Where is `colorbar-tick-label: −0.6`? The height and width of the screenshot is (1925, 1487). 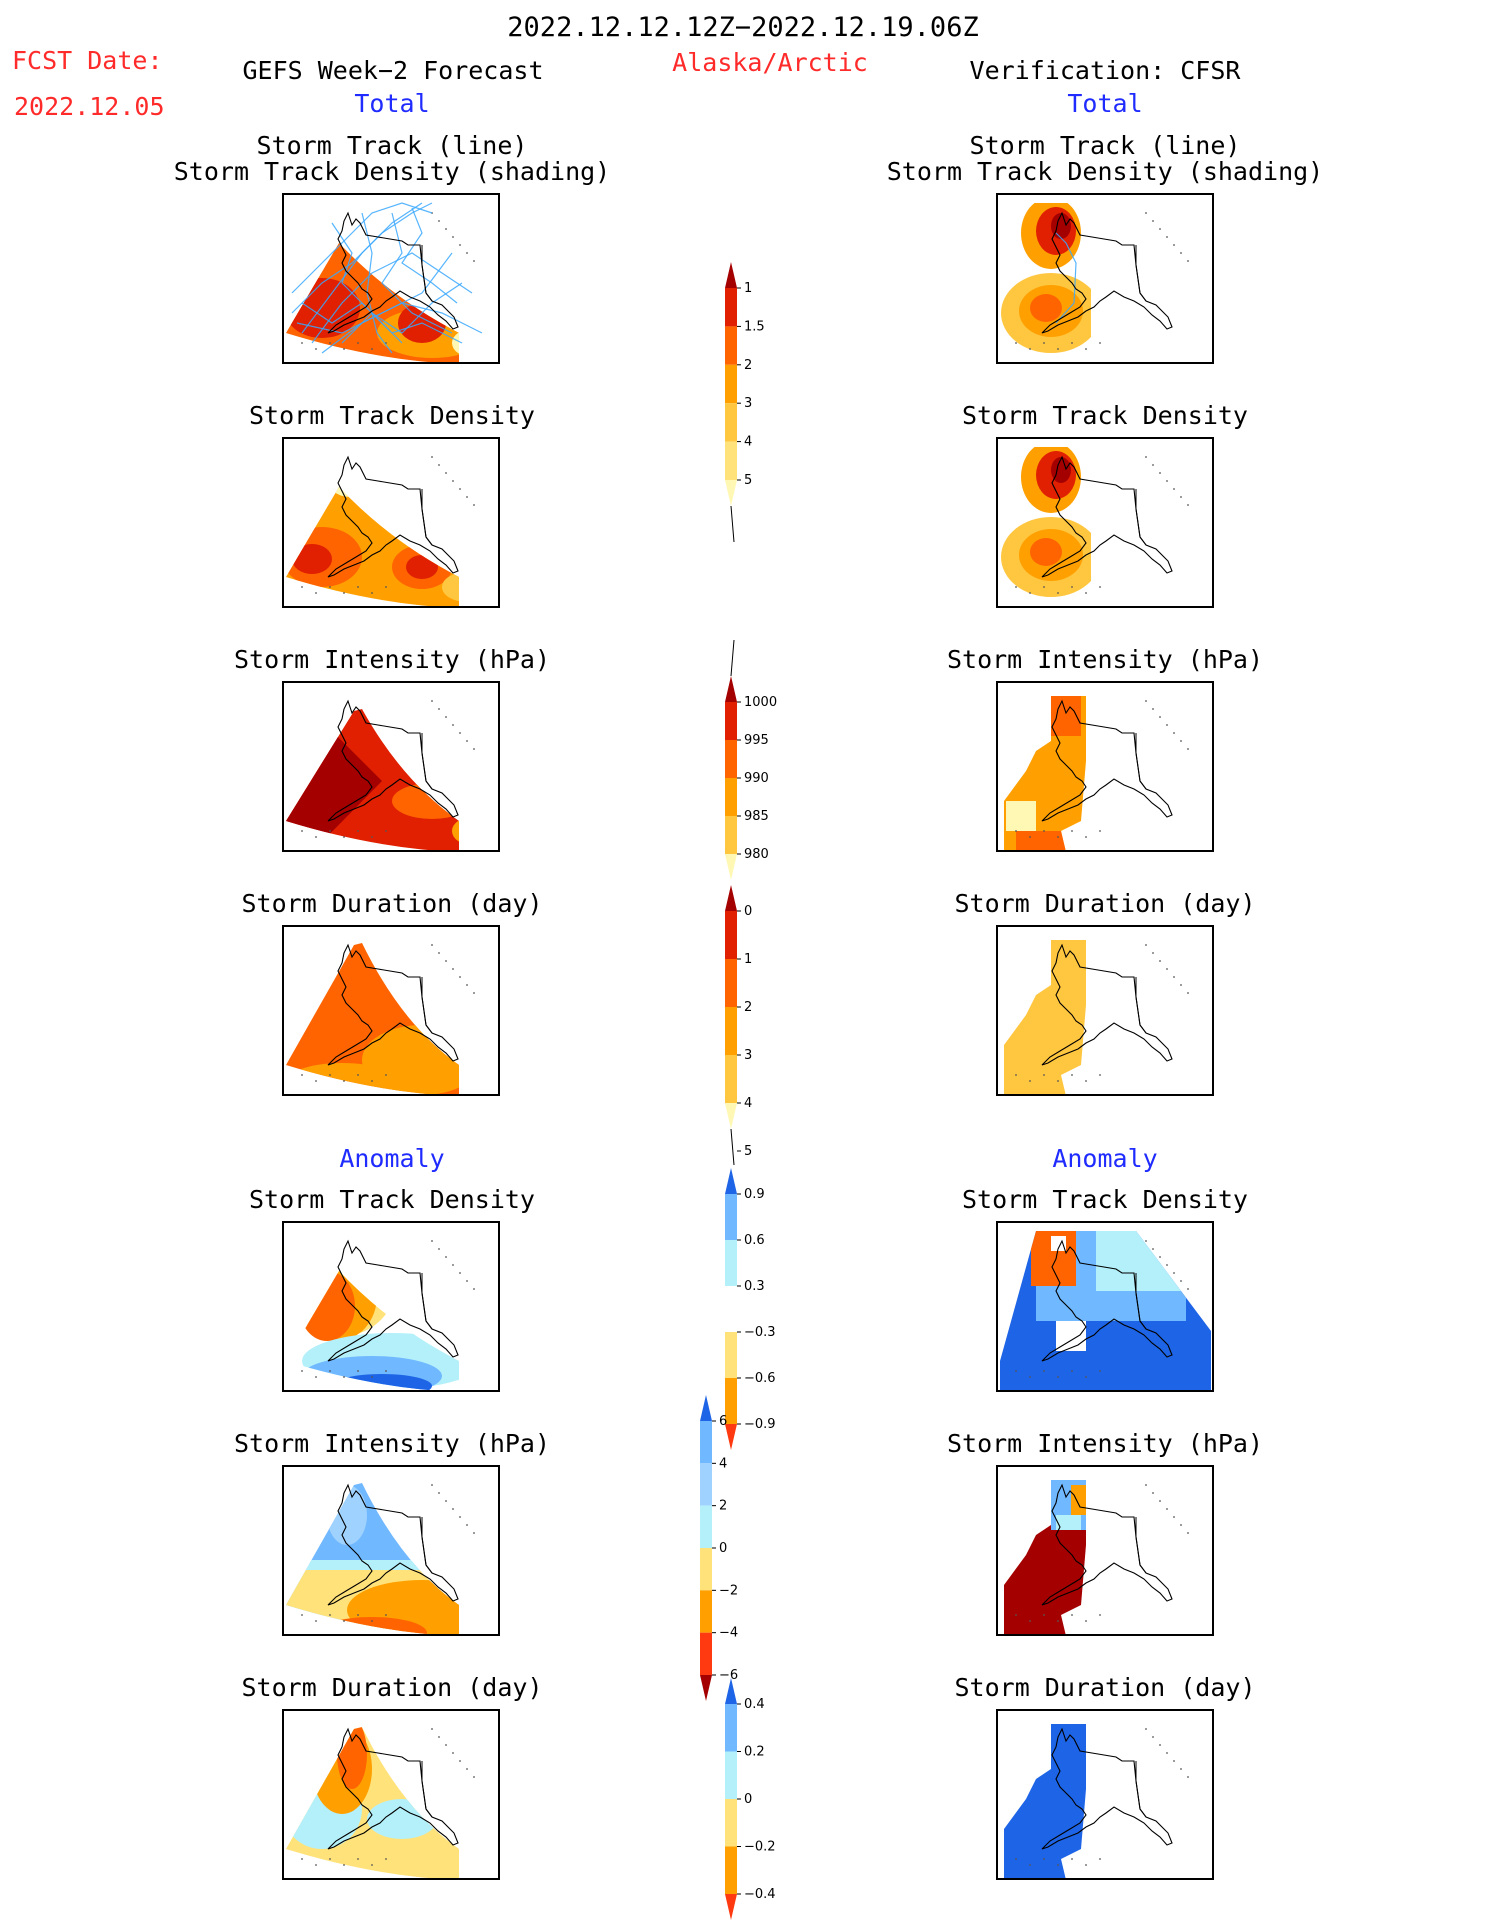
colorbar-tick-label: −0.6 is located at coordinates (760, 1378).